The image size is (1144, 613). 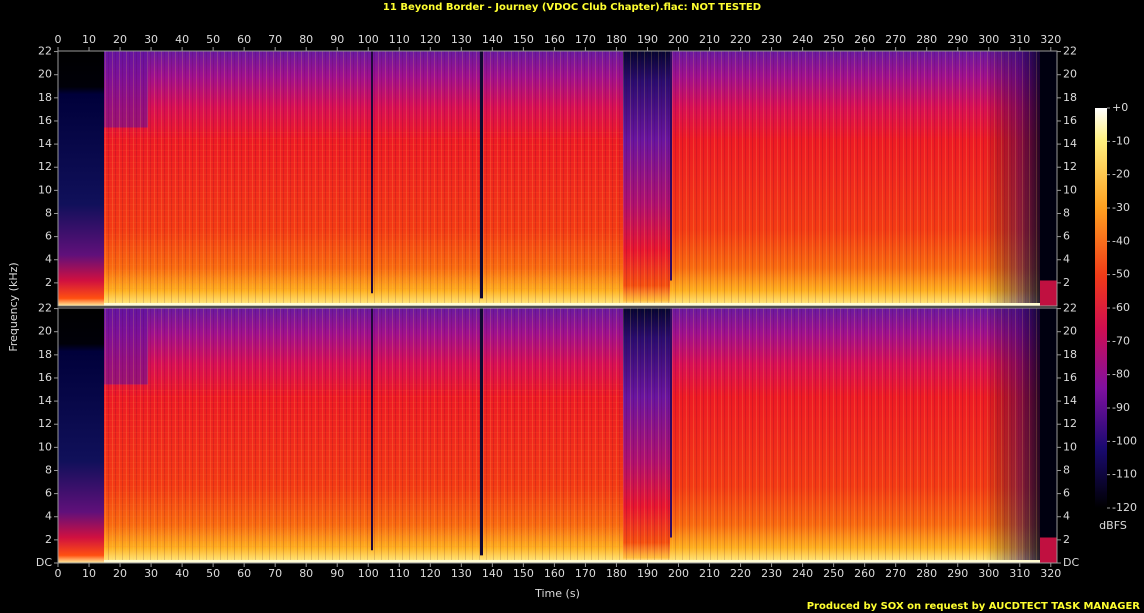 I want to click on x-tick-label: 60, so click(x=244, y=573).